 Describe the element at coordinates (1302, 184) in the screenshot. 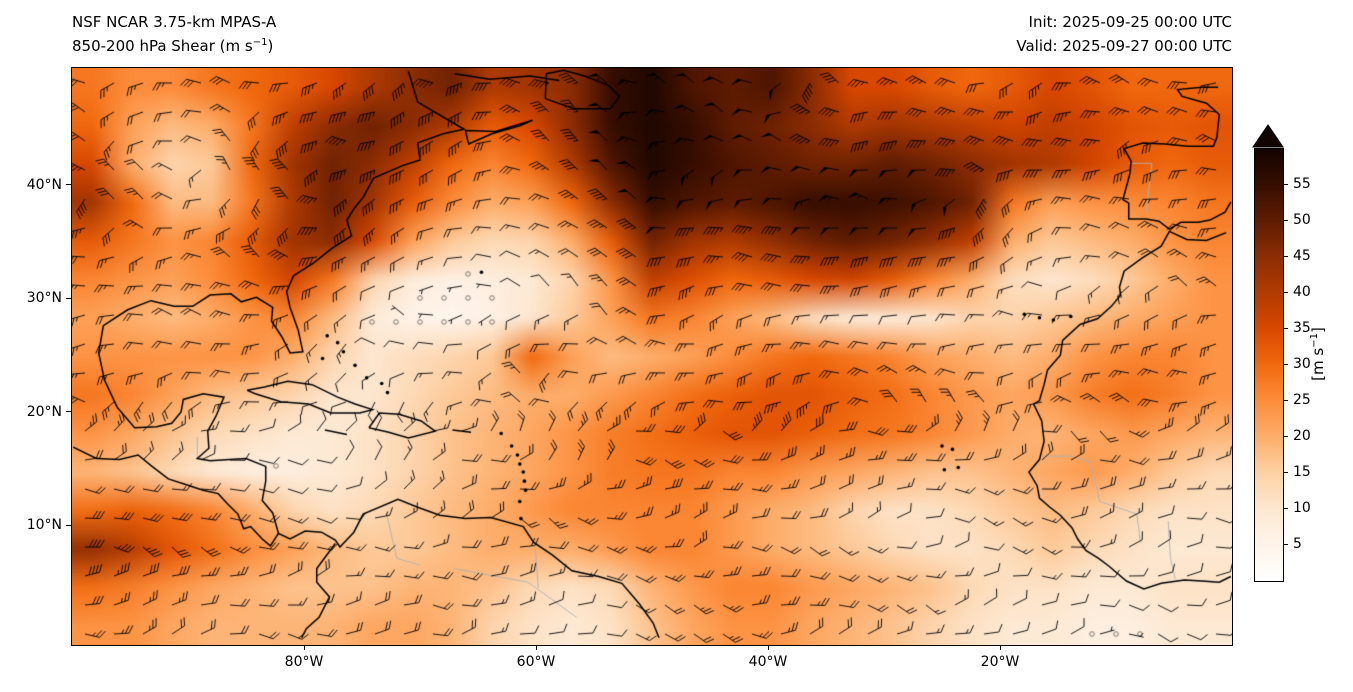

I see `colorbar-tick-label: 55` at that location.